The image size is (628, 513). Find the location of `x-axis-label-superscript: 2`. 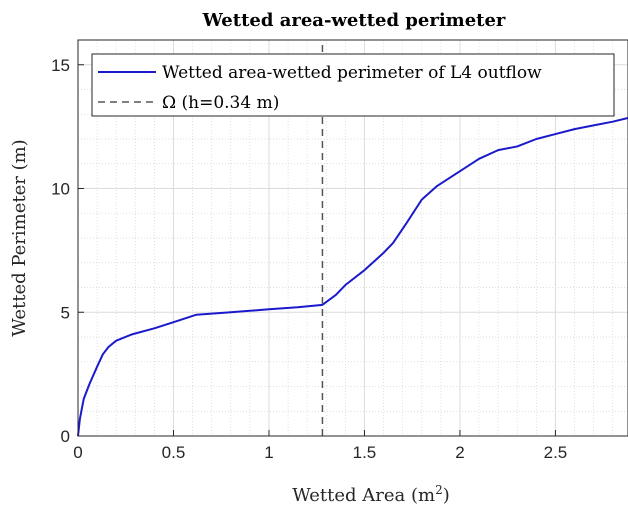

x-axis-label-superscript: 2 is located at coordinates (439, 490).